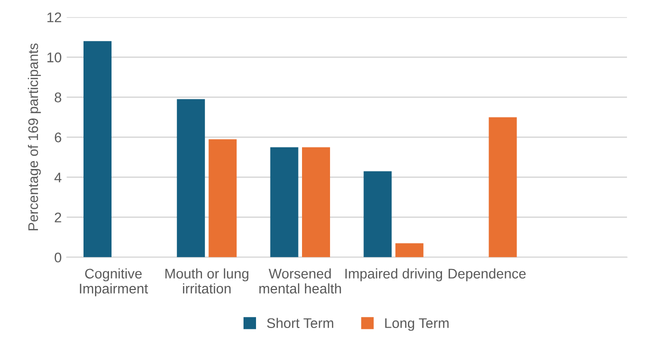 The width and height of the screenshot is (667, 343). I want to click on y-tick-label: 2, so click(58, 217).